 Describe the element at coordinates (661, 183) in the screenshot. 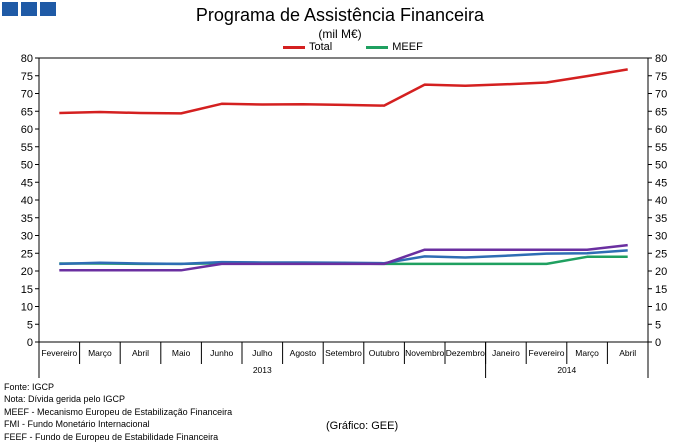

I see `y-tick-label-right: 45` at that location.